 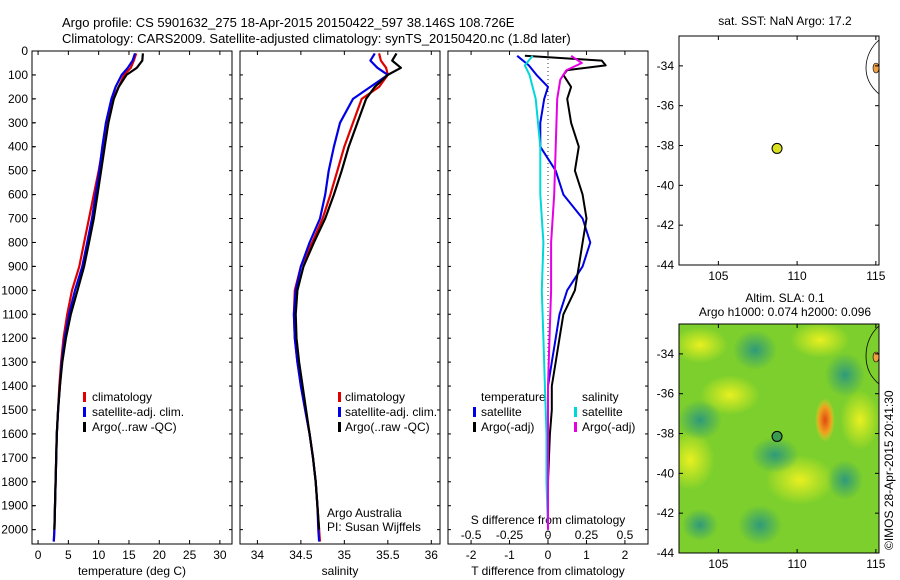 What do you see at coordinates (14, 410) in the screenshot?
I see `depth-tick-label: 1500` at bounding box center [14, 410].